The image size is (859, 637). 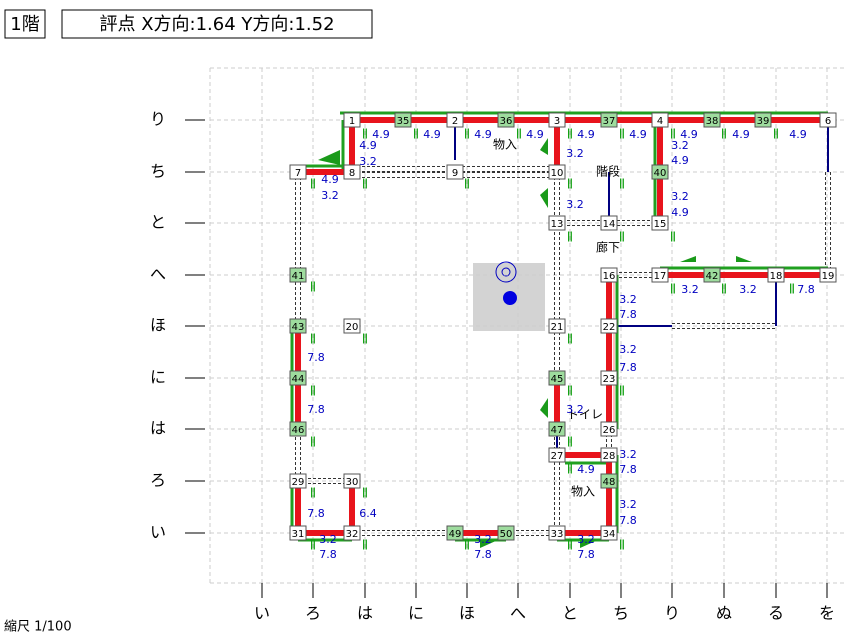 I want to click on node-label: 28, so click(x=609, y=456).